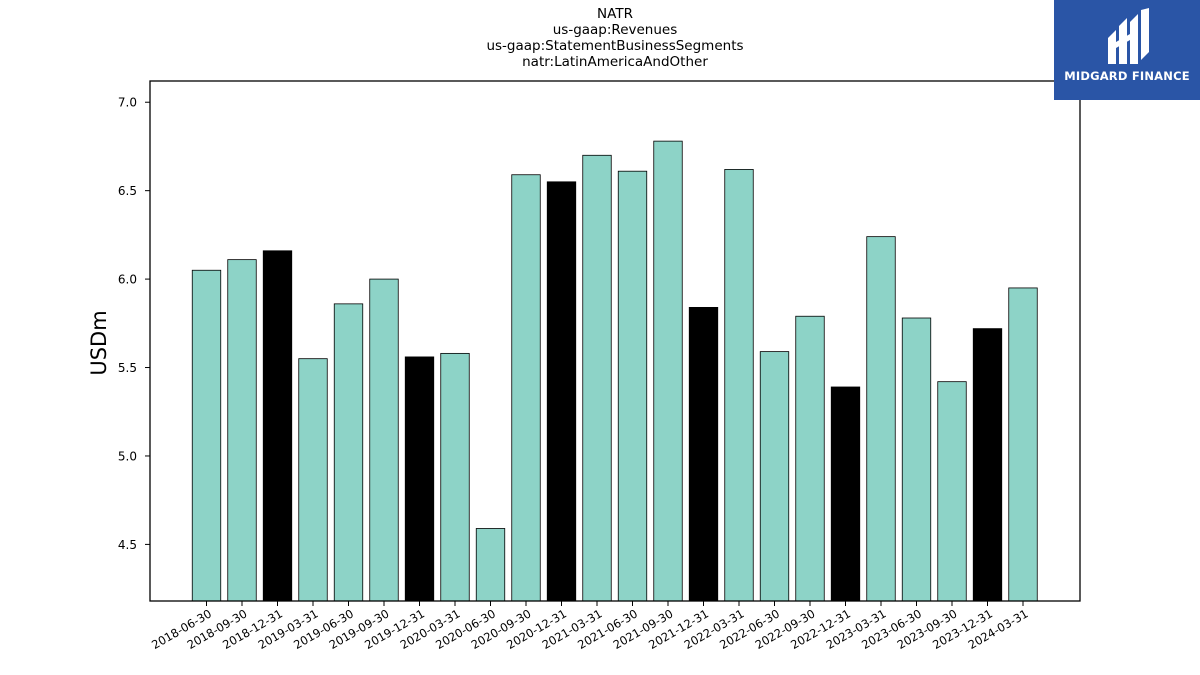 This screenshot has width=1200, height=675. What do you see at coordinates (127, 368) in the screenshot?
I see `y-tick-label: 5.5` at bounding box center [127, 368].